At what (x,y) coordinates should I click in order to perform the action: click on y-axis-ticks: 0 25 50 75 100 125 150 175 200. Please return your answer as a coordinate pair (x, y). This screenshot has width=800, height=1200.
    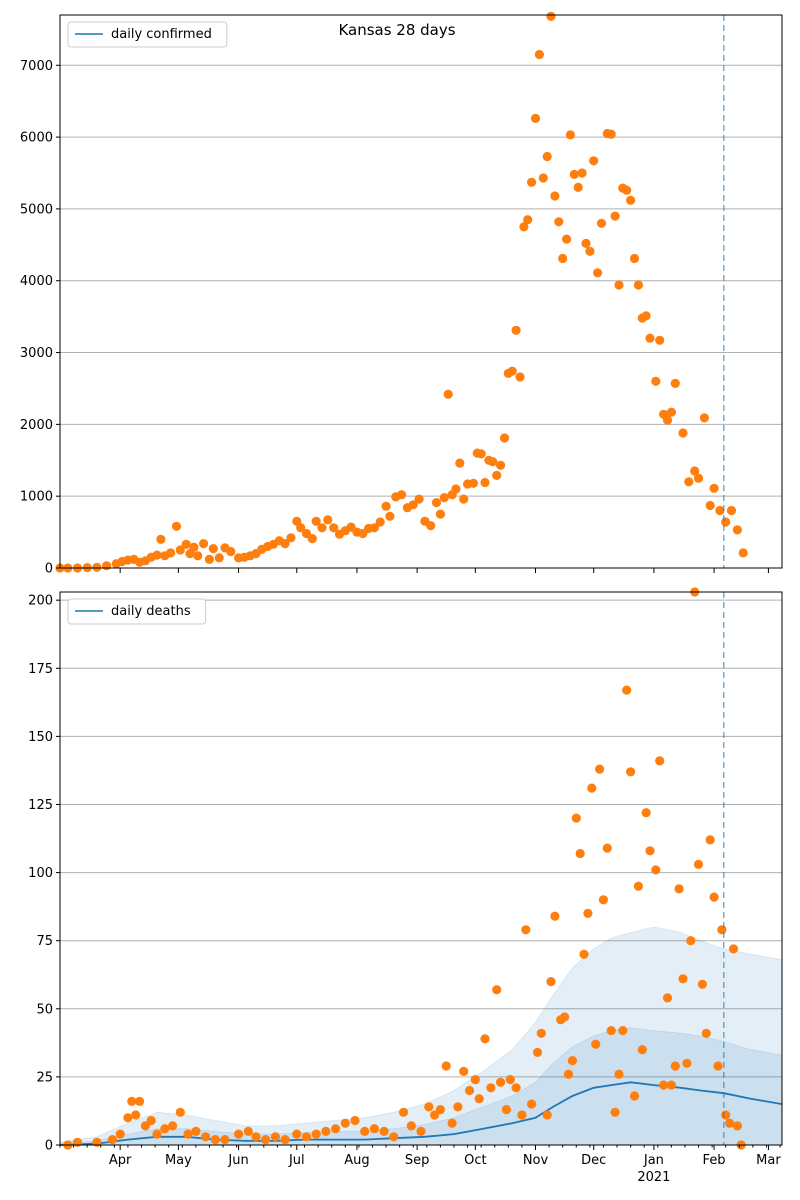
    Looking at the image, I should click on (44, 874).